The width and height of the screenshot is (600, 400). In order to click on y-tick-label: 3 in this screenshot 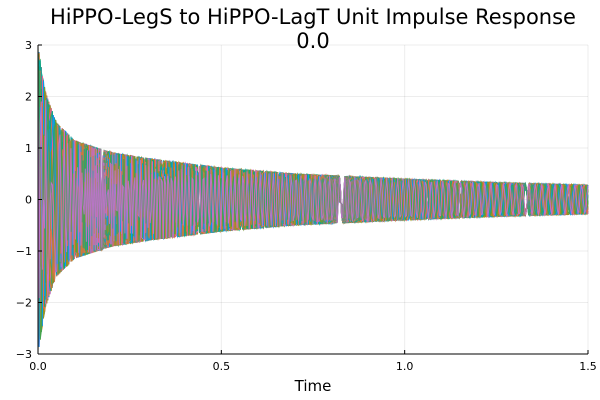, I will do `click(28, 45)`.